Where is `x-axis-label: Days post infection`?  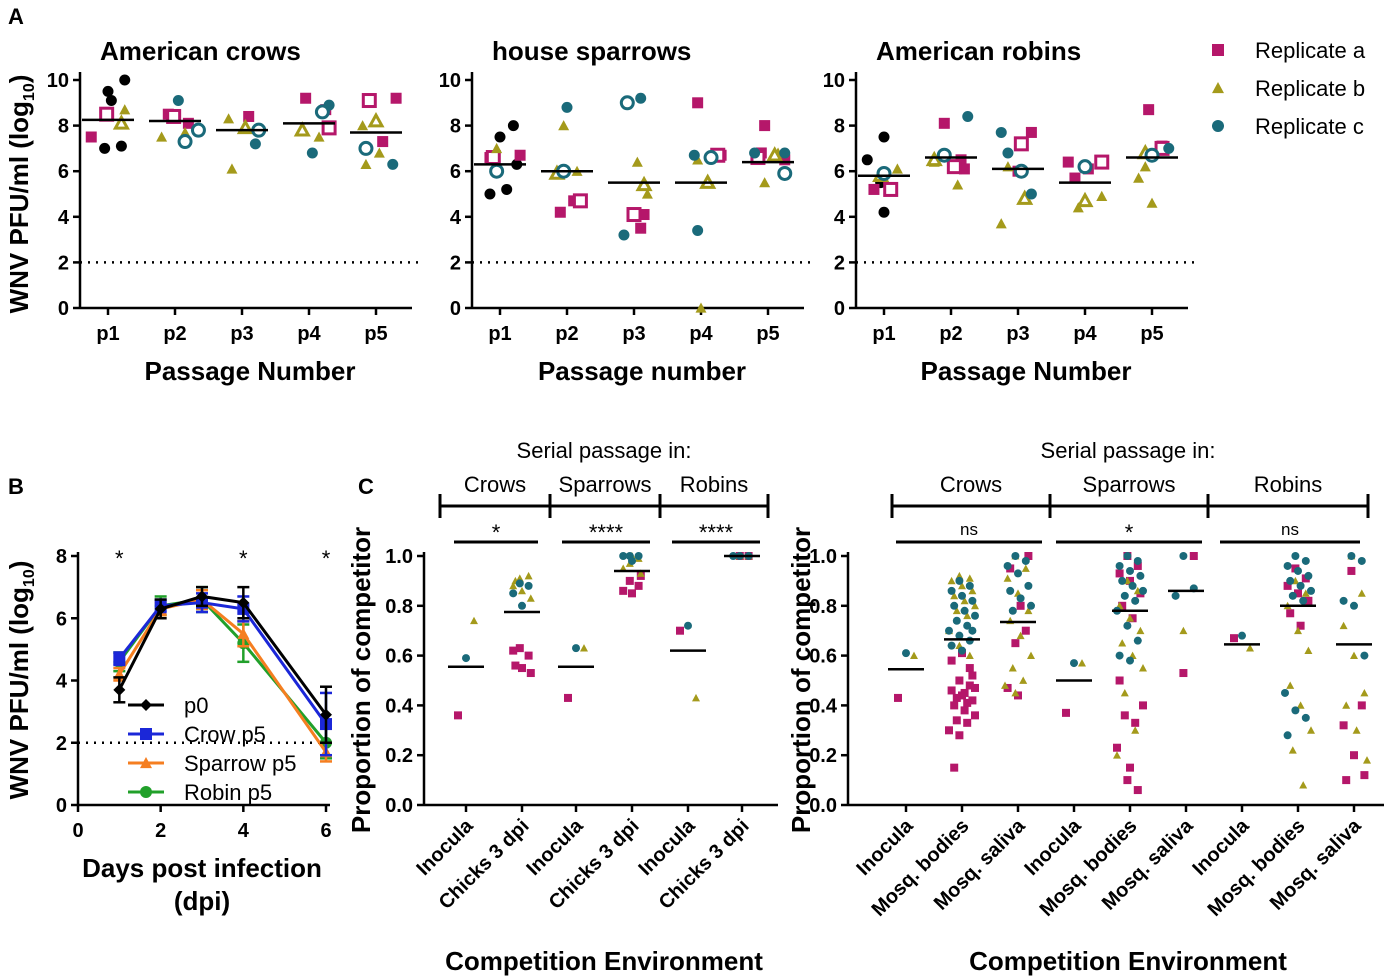
x-axis-label: Days post infection is located at coordinates (202, 868).